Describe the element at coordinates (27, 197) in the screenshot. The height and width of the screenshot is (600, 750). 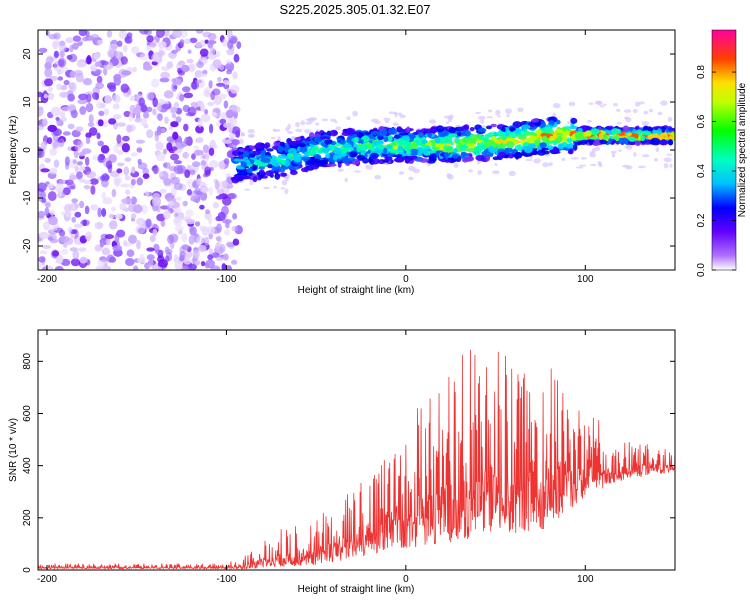
I see `y-tick-label: -10` at that location.